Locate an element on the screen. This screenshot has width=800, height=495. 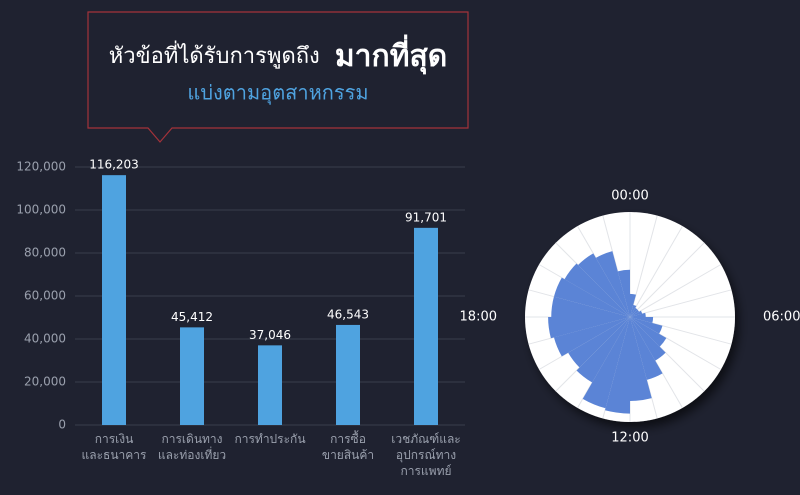
x-tick-label: การซื้อขายสินค้า is located at coordinates (348, 446).